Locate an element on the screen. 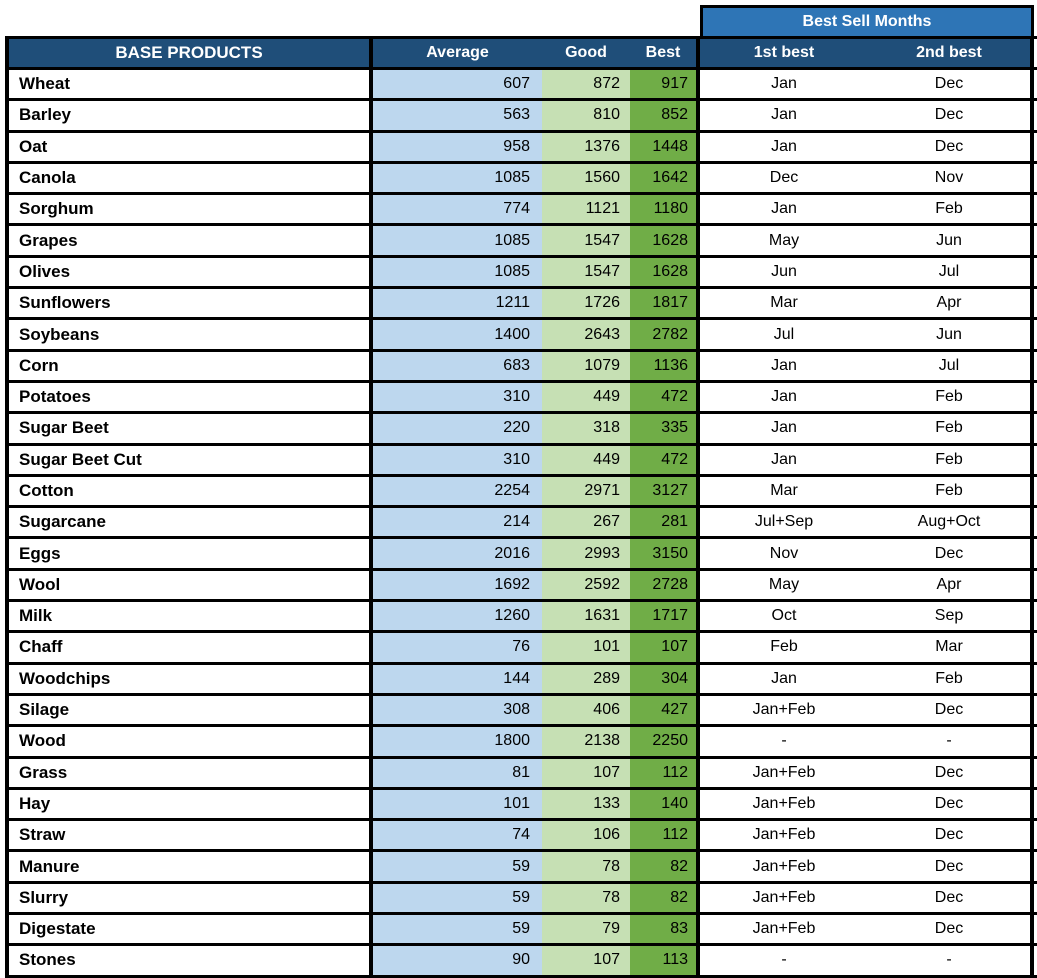  first-best-month-cell: Jun is located at coordinates (784, 272).